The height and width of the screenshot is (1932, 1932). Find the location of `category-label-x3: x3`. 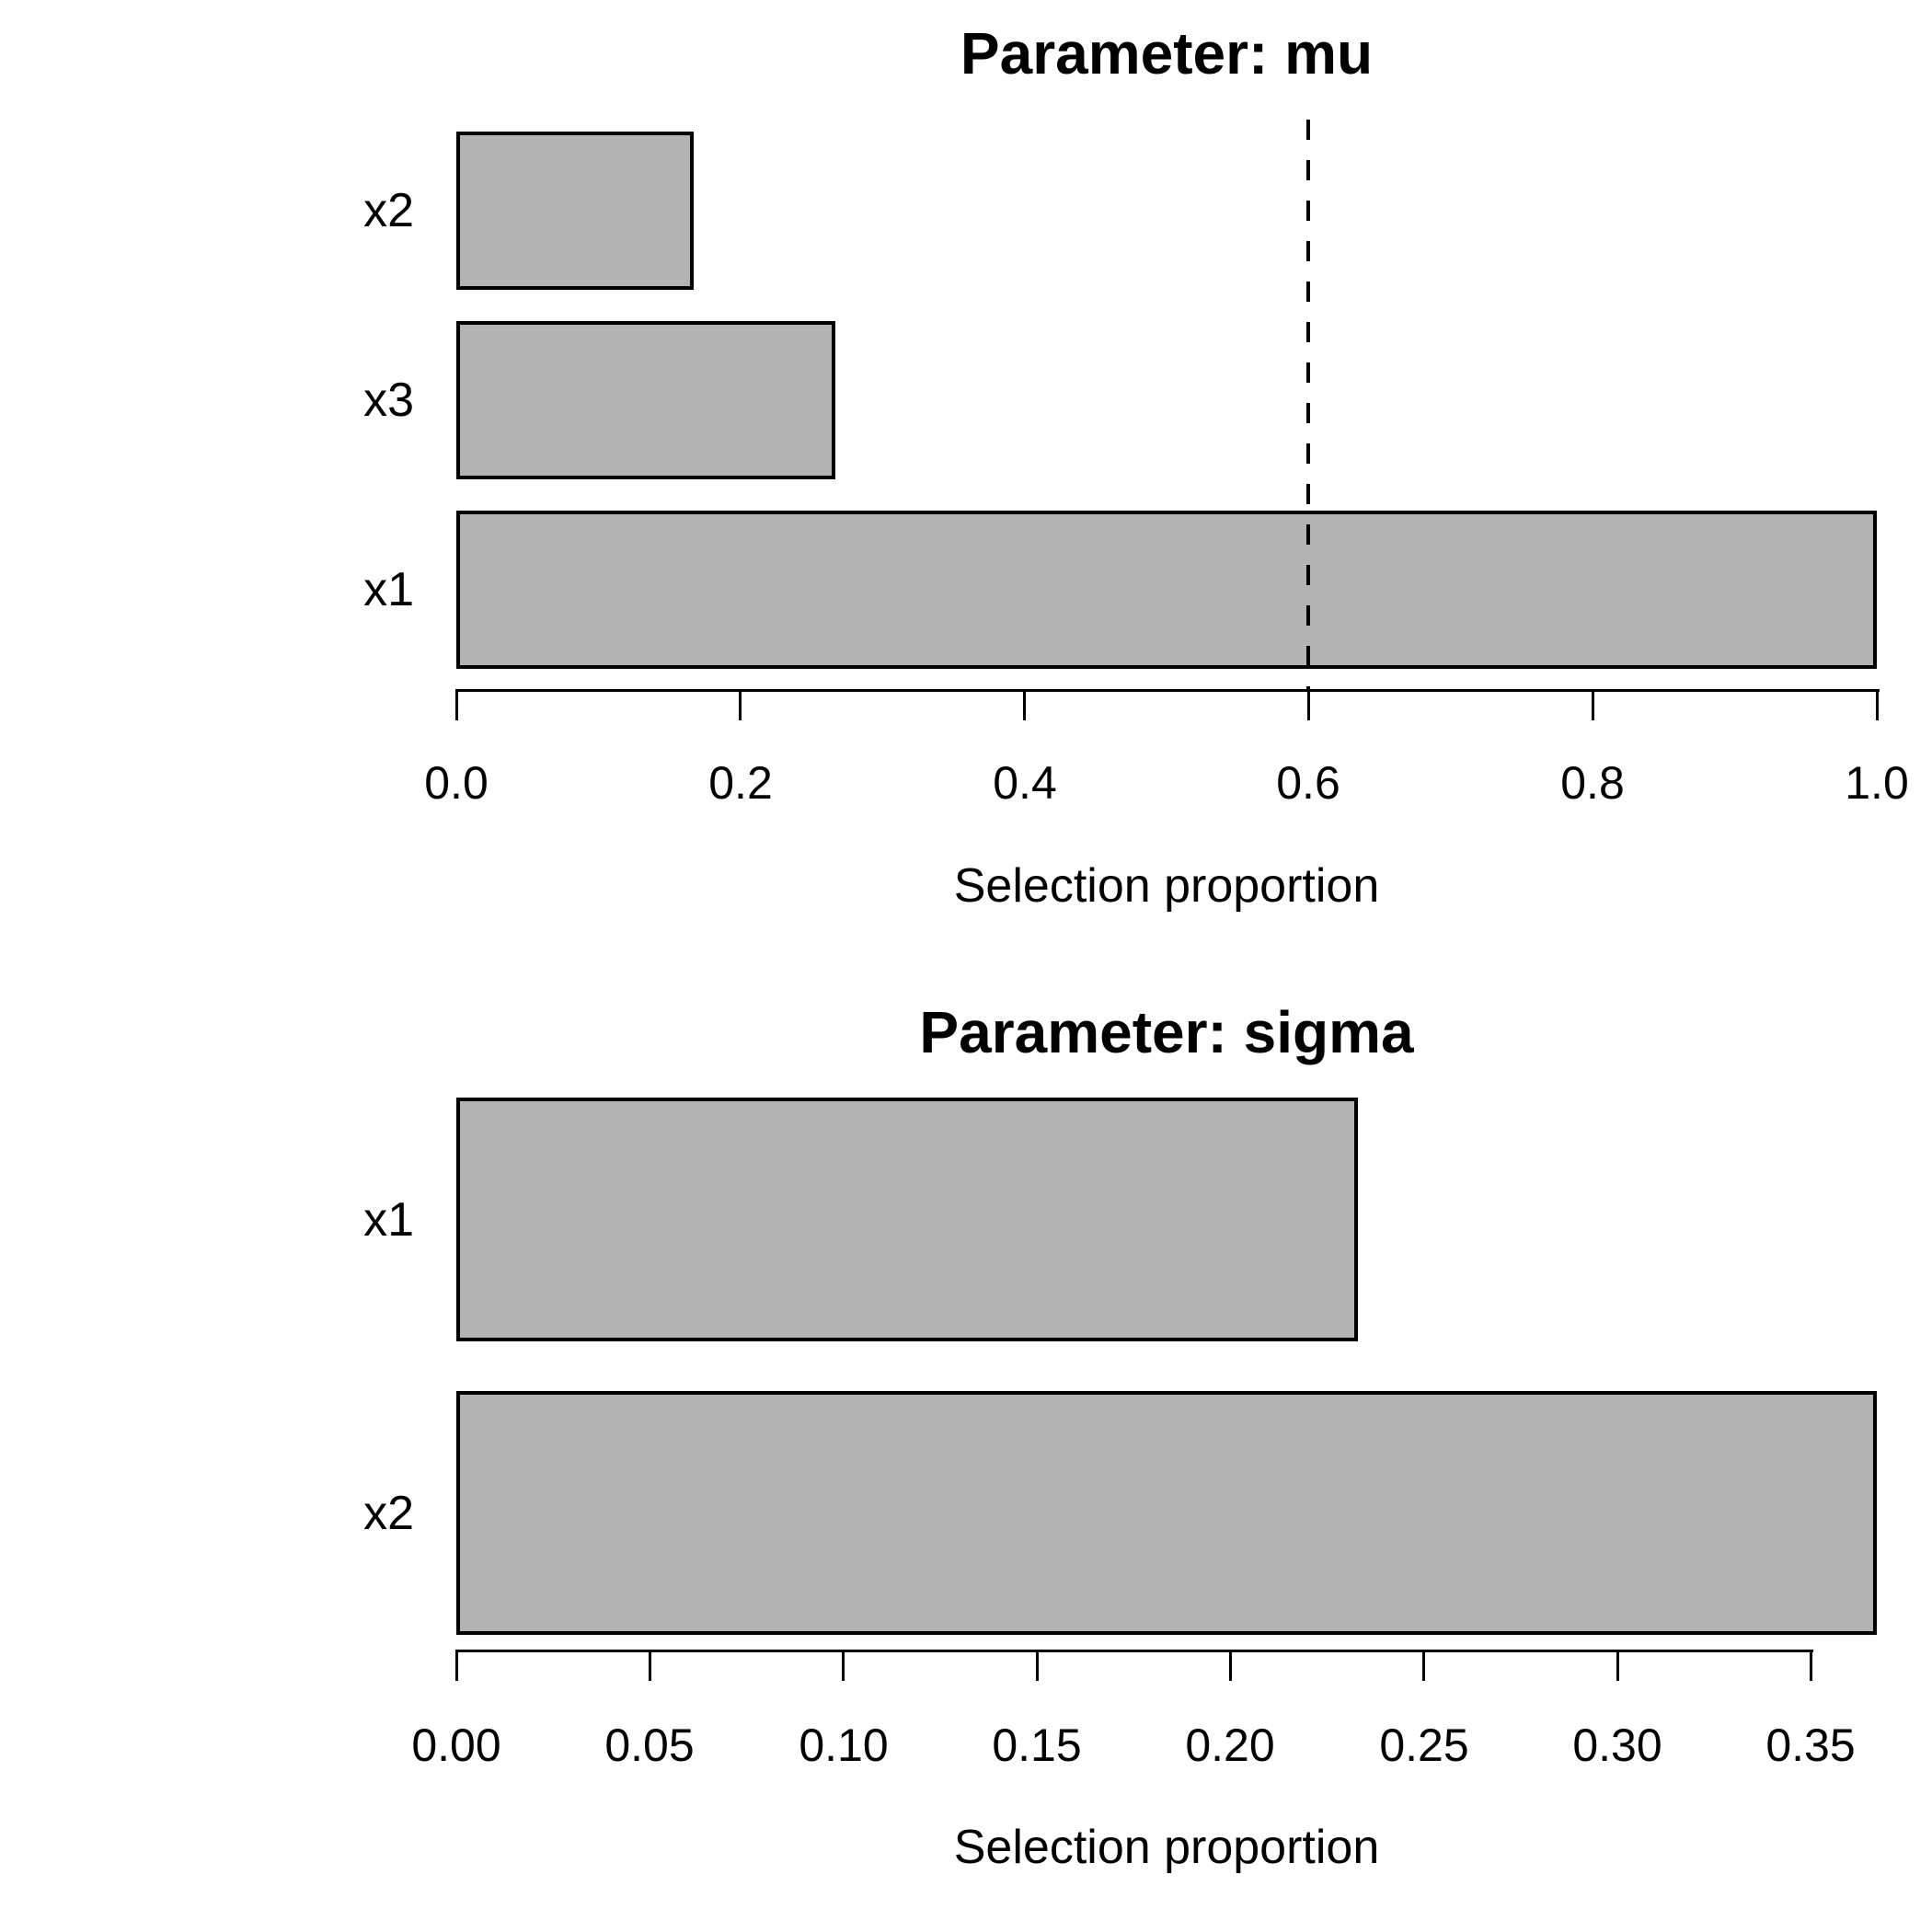

category-label-x3: x3 is located at coordinates (388, 400).